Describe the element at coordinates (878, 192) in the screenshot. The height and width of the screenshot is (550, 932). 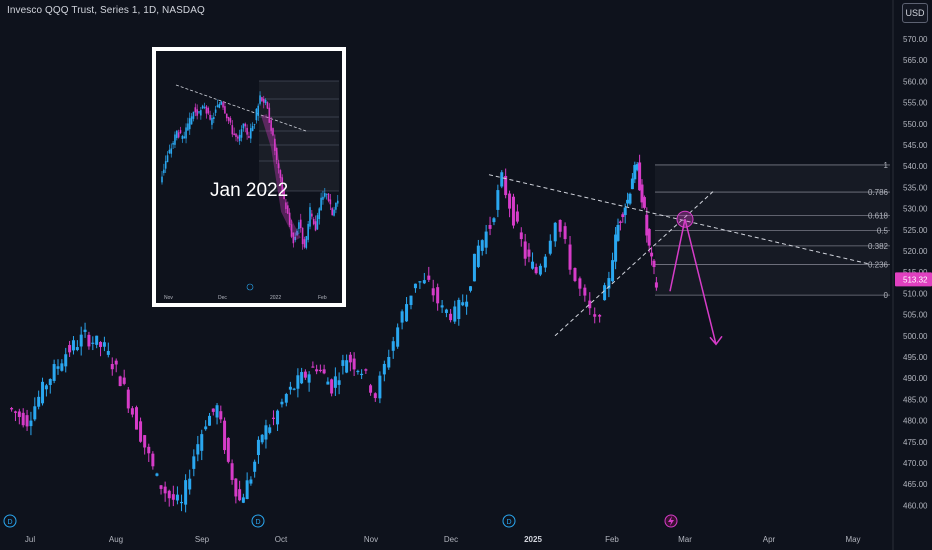
I see `fib-level-label: 0.786` at that location.